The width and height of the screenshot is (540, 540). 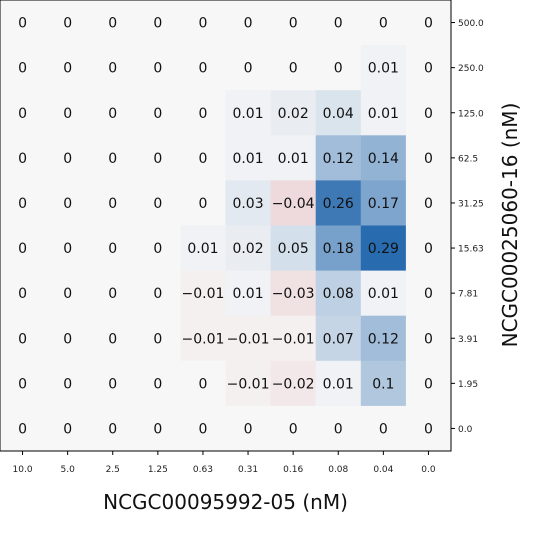 I want to click on x-tick-label: 2.5, so click(x=113, y=470).